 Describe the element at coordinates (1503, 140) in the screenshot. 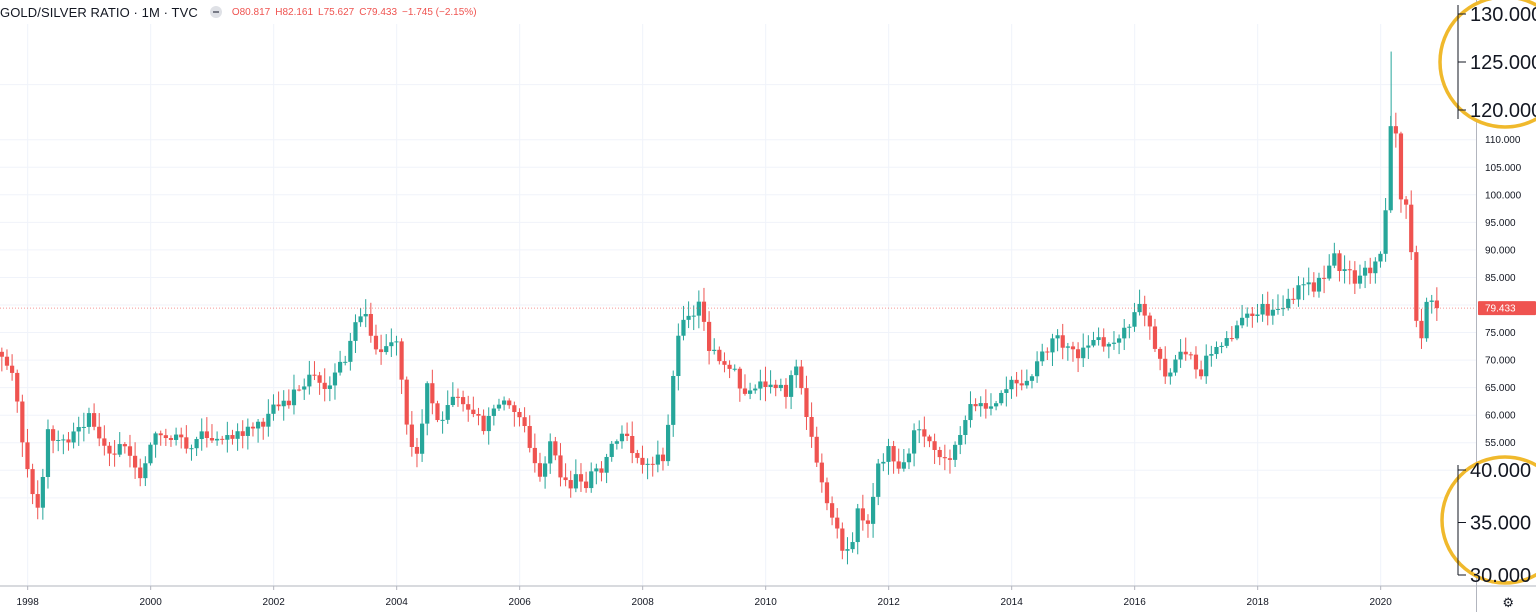

I see `y-tick-label: 110.000` at that location.